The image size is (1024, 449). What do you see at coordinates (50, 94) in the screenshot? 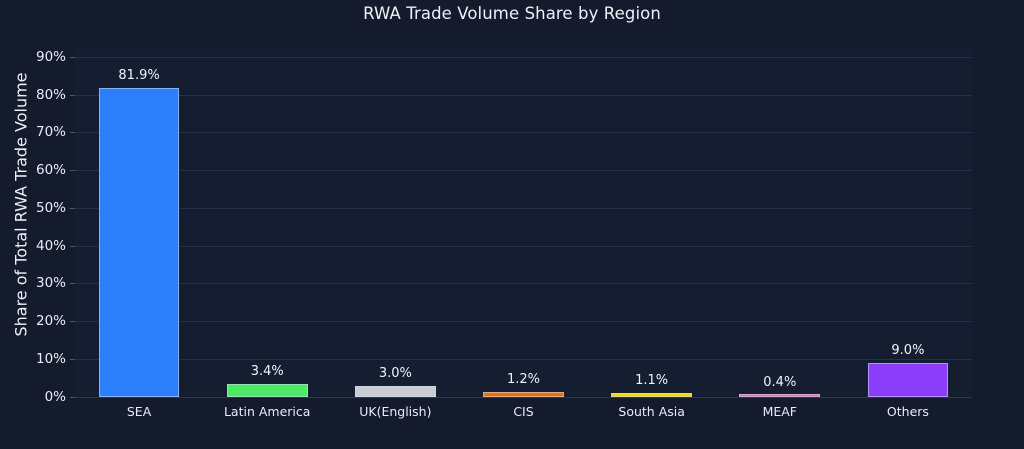
I see `y-axis-tick-label: 80%` at bounding box center [50, 94].